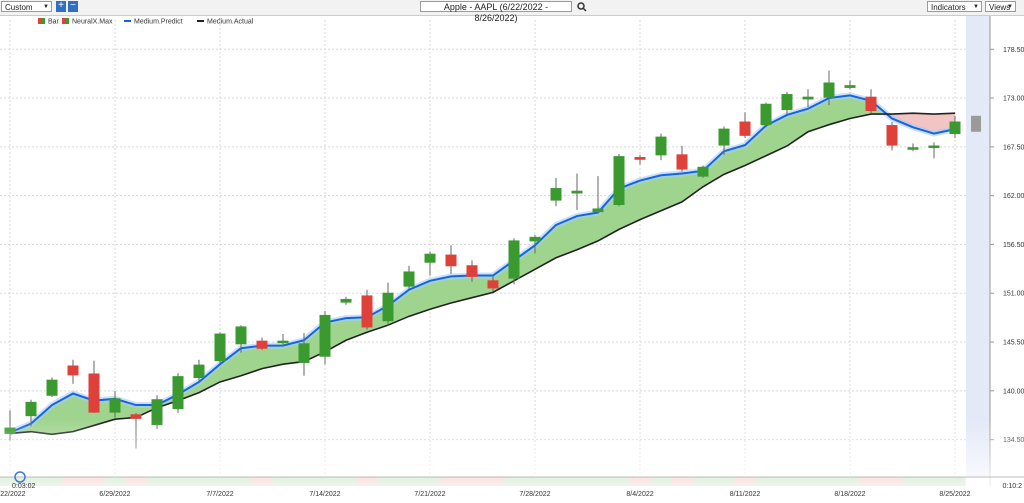 Image resolution: width=1024 pixels, height=503 pixels. Describe the element at coordinates (954, 494) in the screenshot. I see `x-tick-label: 8/25/2022` at that location.